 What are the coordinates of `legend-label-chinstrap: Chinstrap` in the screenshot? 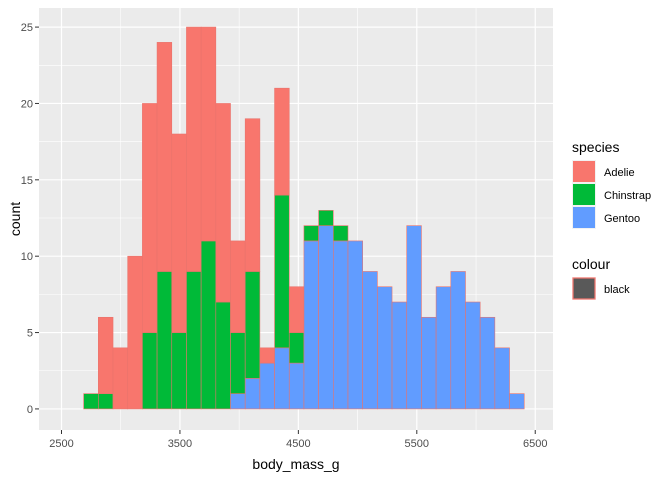 It's located at (627, 196).